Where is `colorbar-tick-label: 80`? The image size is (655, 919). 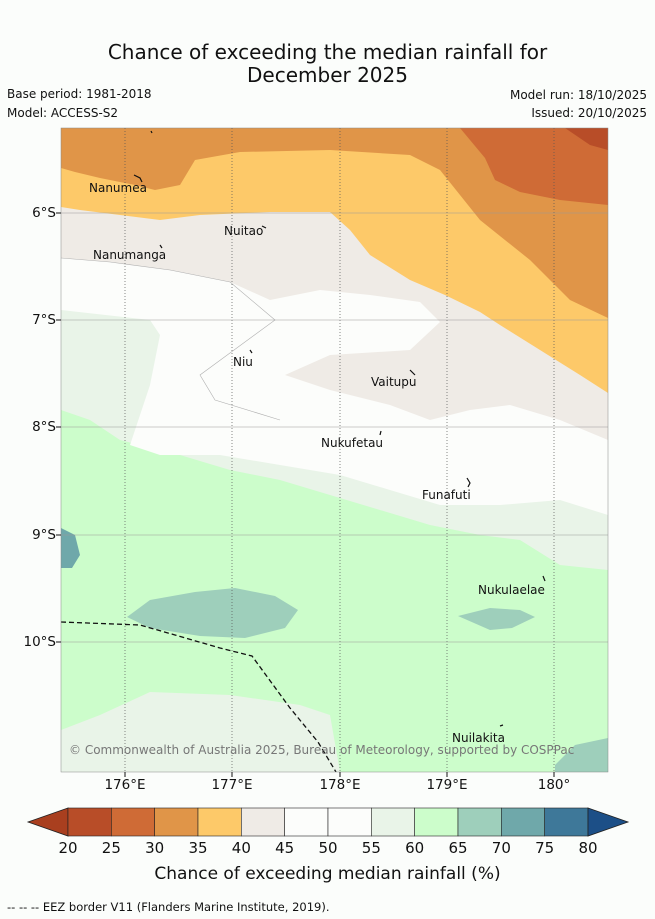 colorbar-tick-label: 80 is located at coordinates (588, 848).